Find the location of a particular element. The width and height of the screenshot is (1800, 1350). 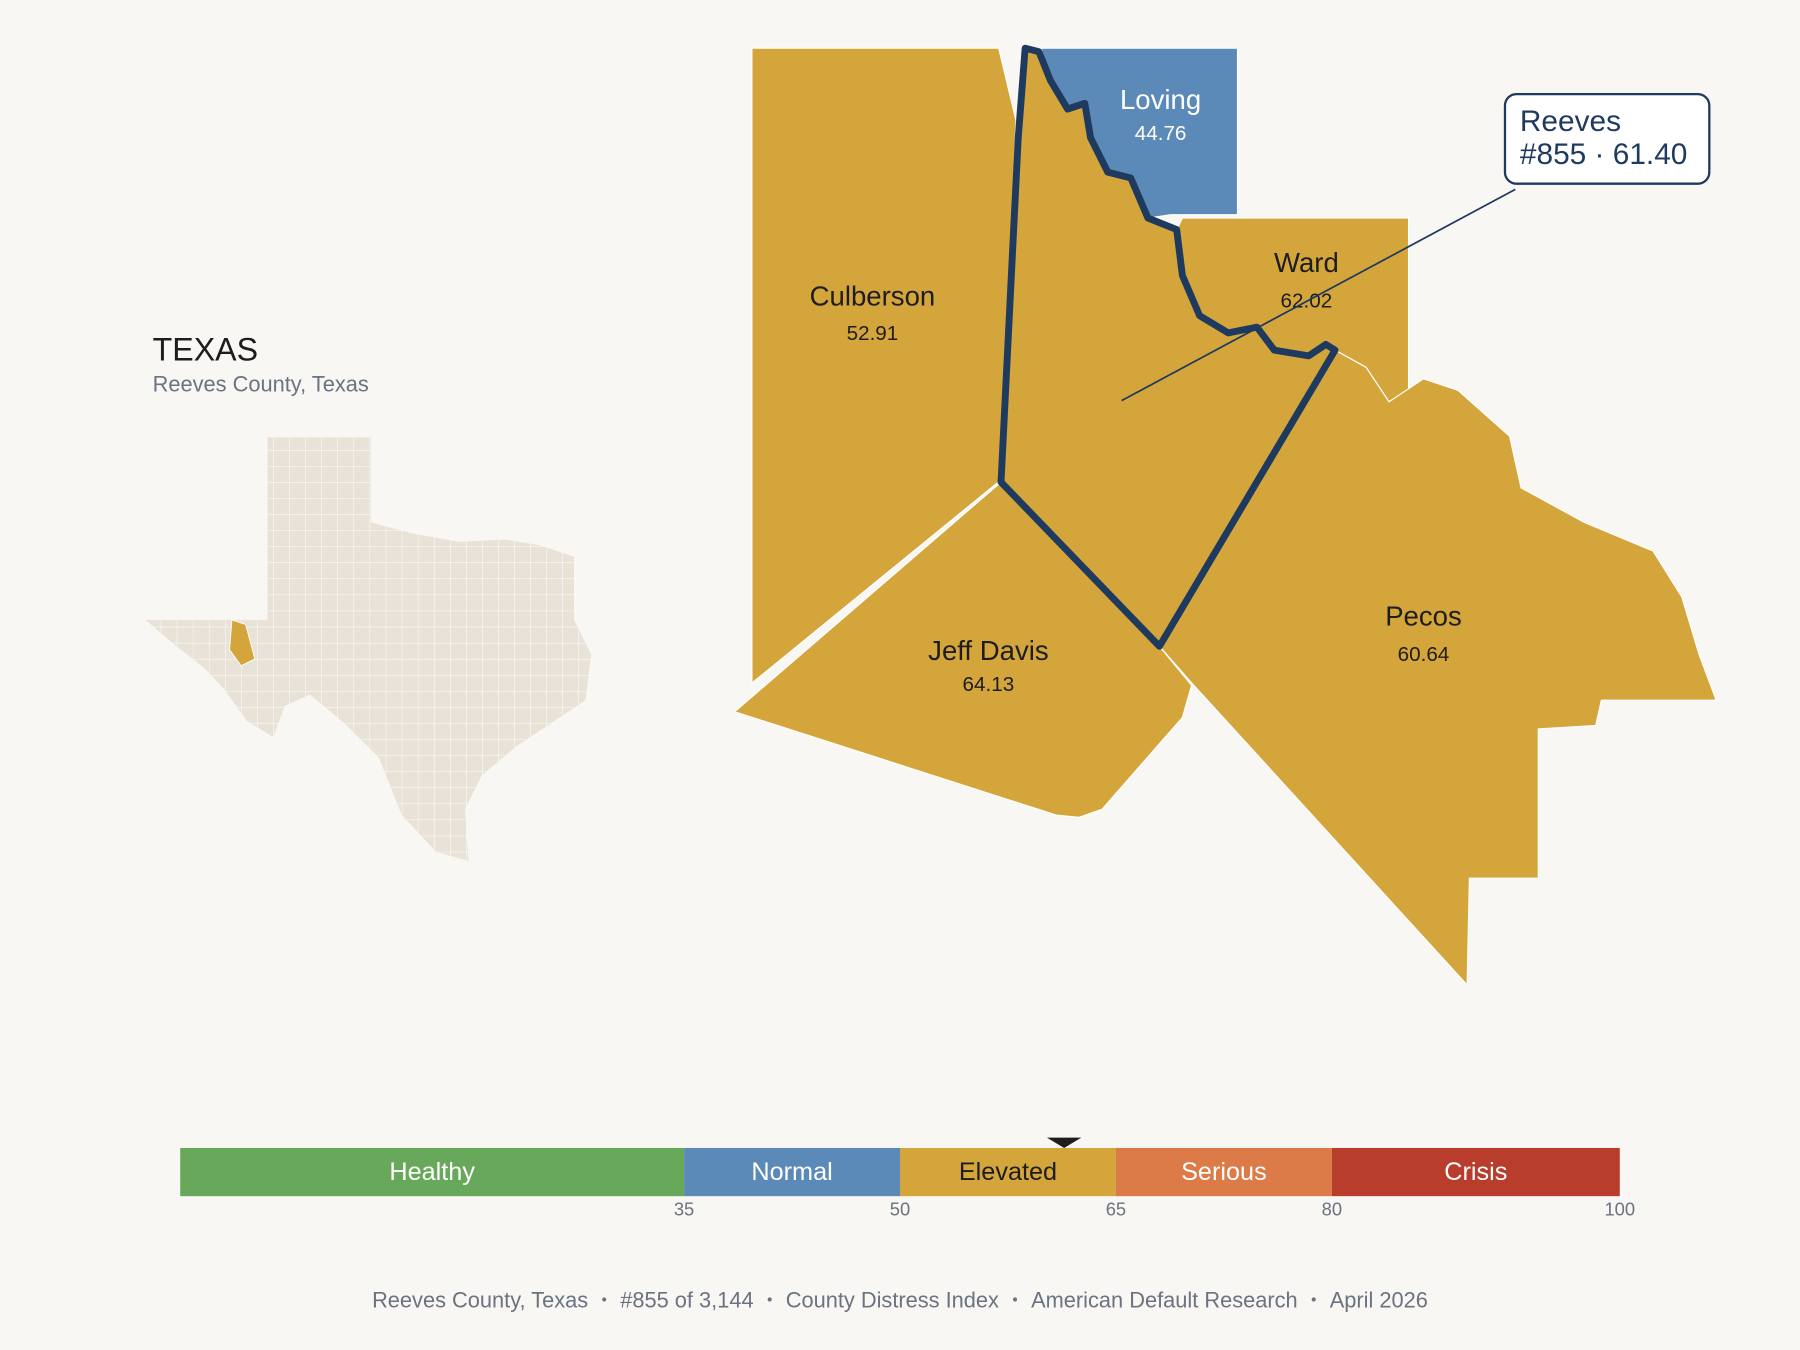

callout-name: Reeves is located at coordinates (1570, 121).